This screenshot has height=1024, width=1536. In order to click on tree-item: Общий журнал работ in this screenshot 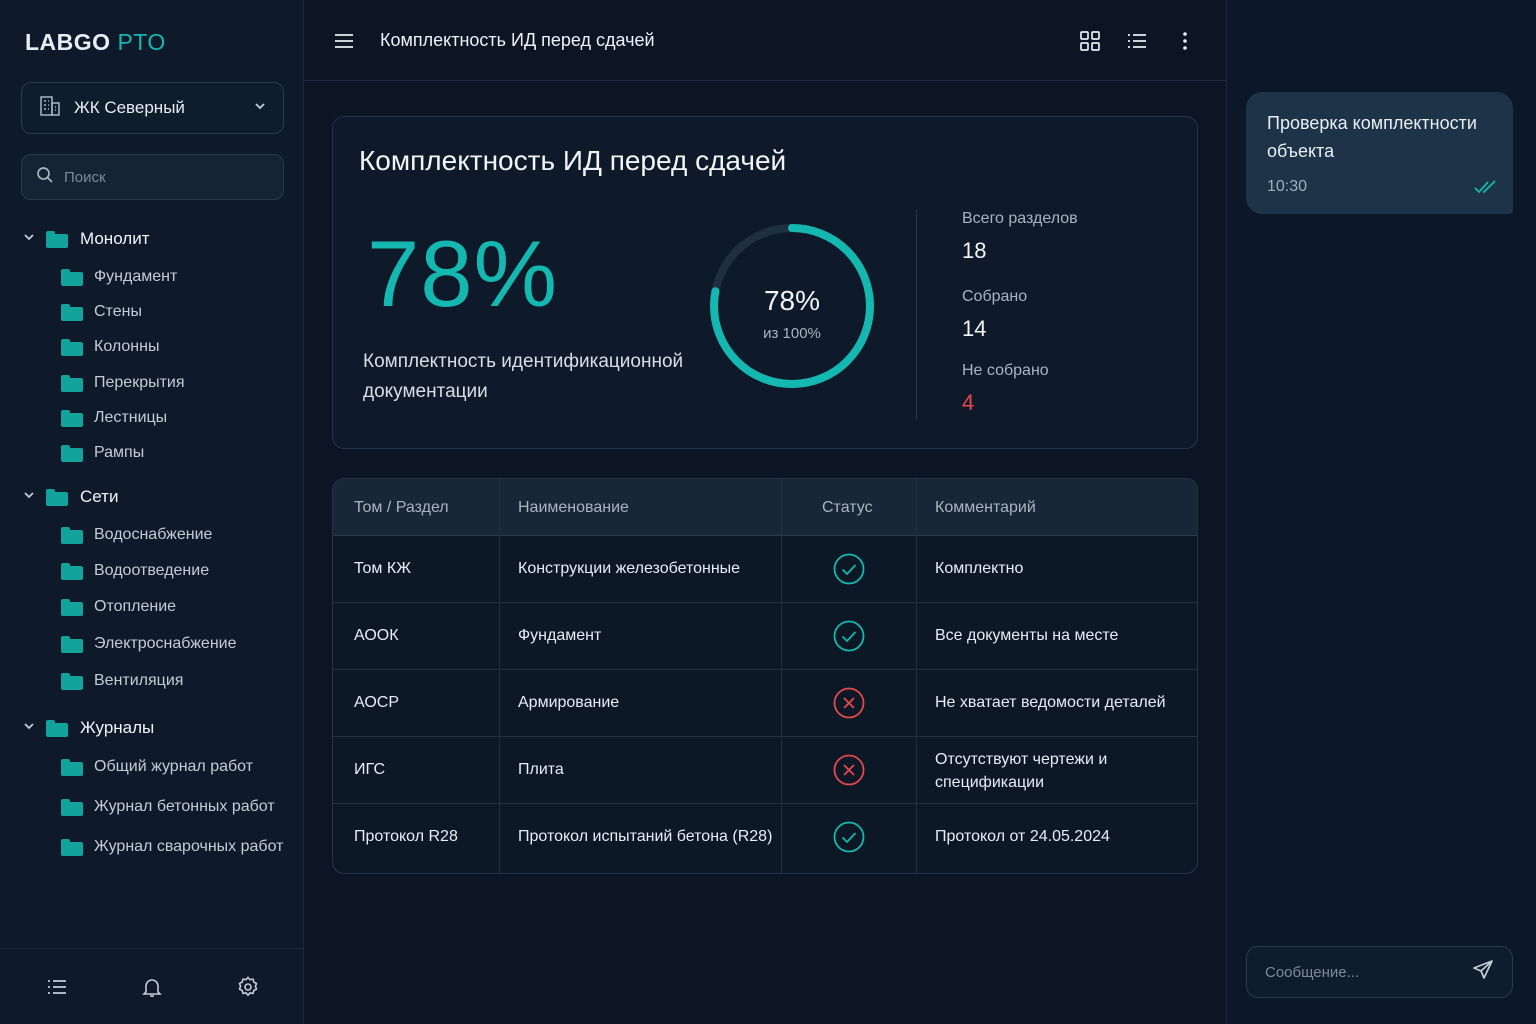, I will do `click(157, 767)`.